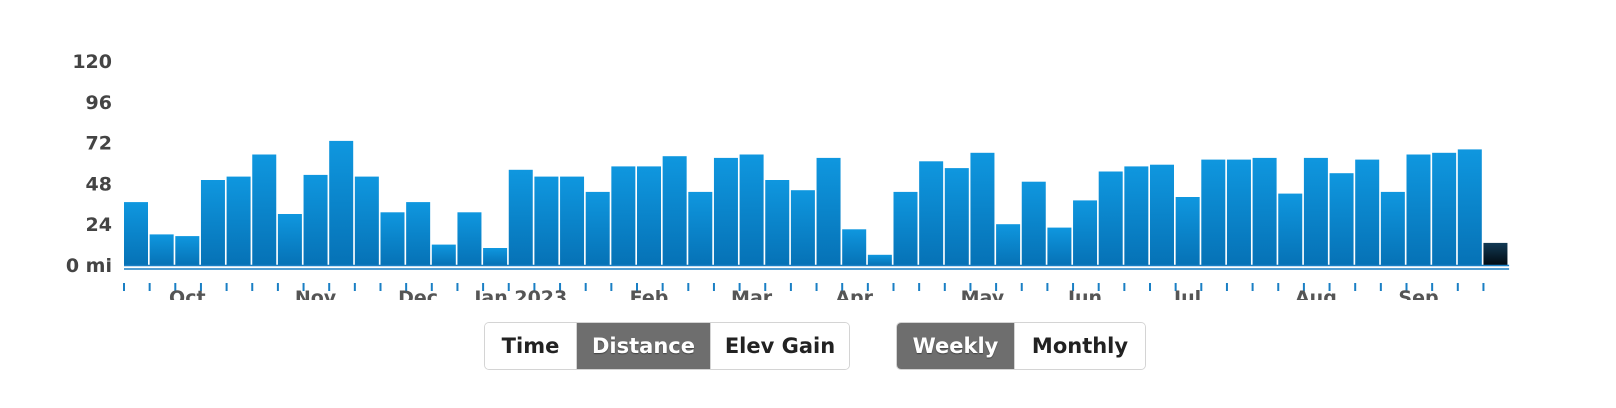  What do you see at coordinates (644, 346) in the screenshot?
I see `distance-button: Distance` at bounding box center [644, 346].